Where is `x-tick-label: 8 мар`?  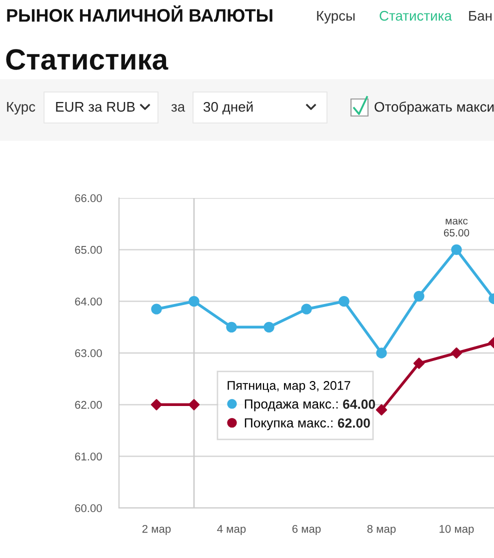
x-tick-label: 8 мар is located at coordinates (381, 530).